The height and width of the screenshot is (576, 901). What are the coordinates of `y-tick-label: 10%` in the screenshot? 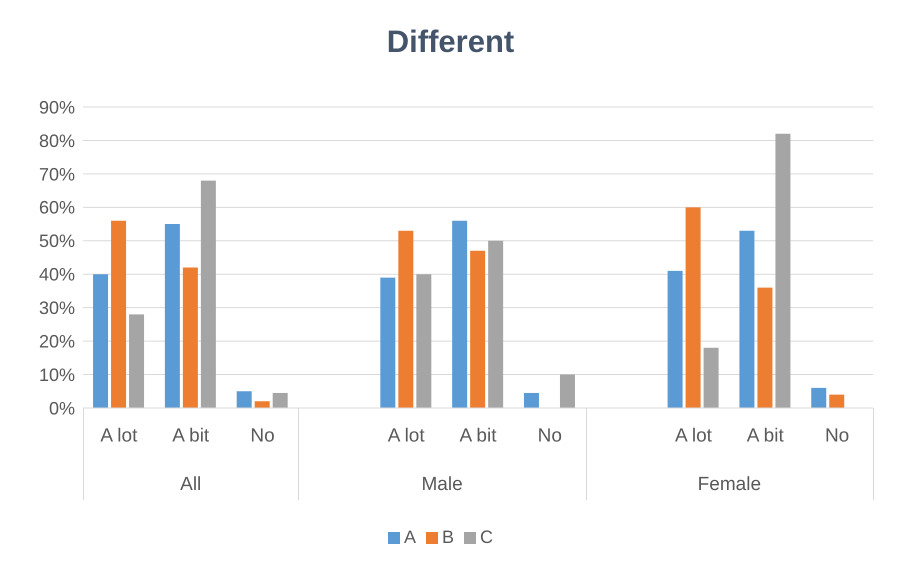 It's located at (56, 374).